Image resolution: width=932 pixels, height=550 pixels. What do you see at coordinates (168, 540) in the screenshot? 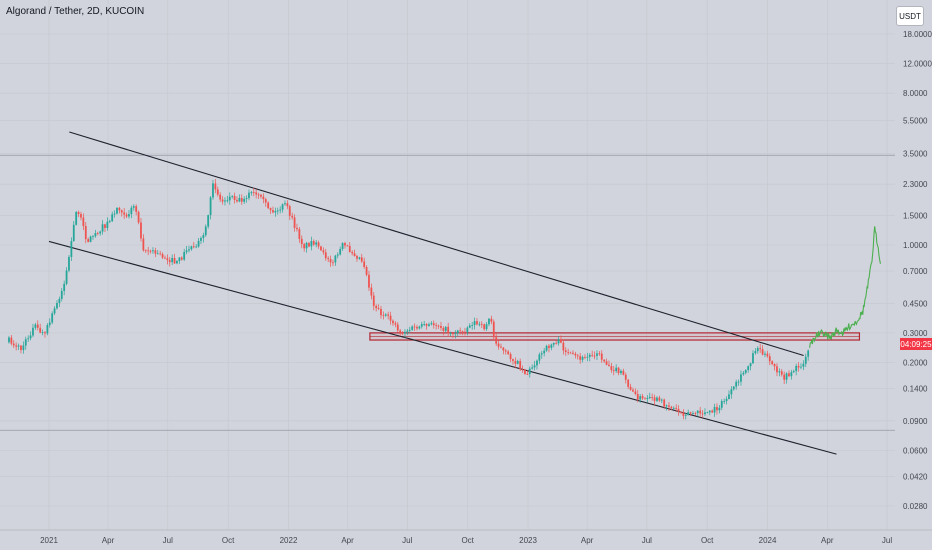
I see `x-tick-label: Jul` at bounding box center [168, 540].